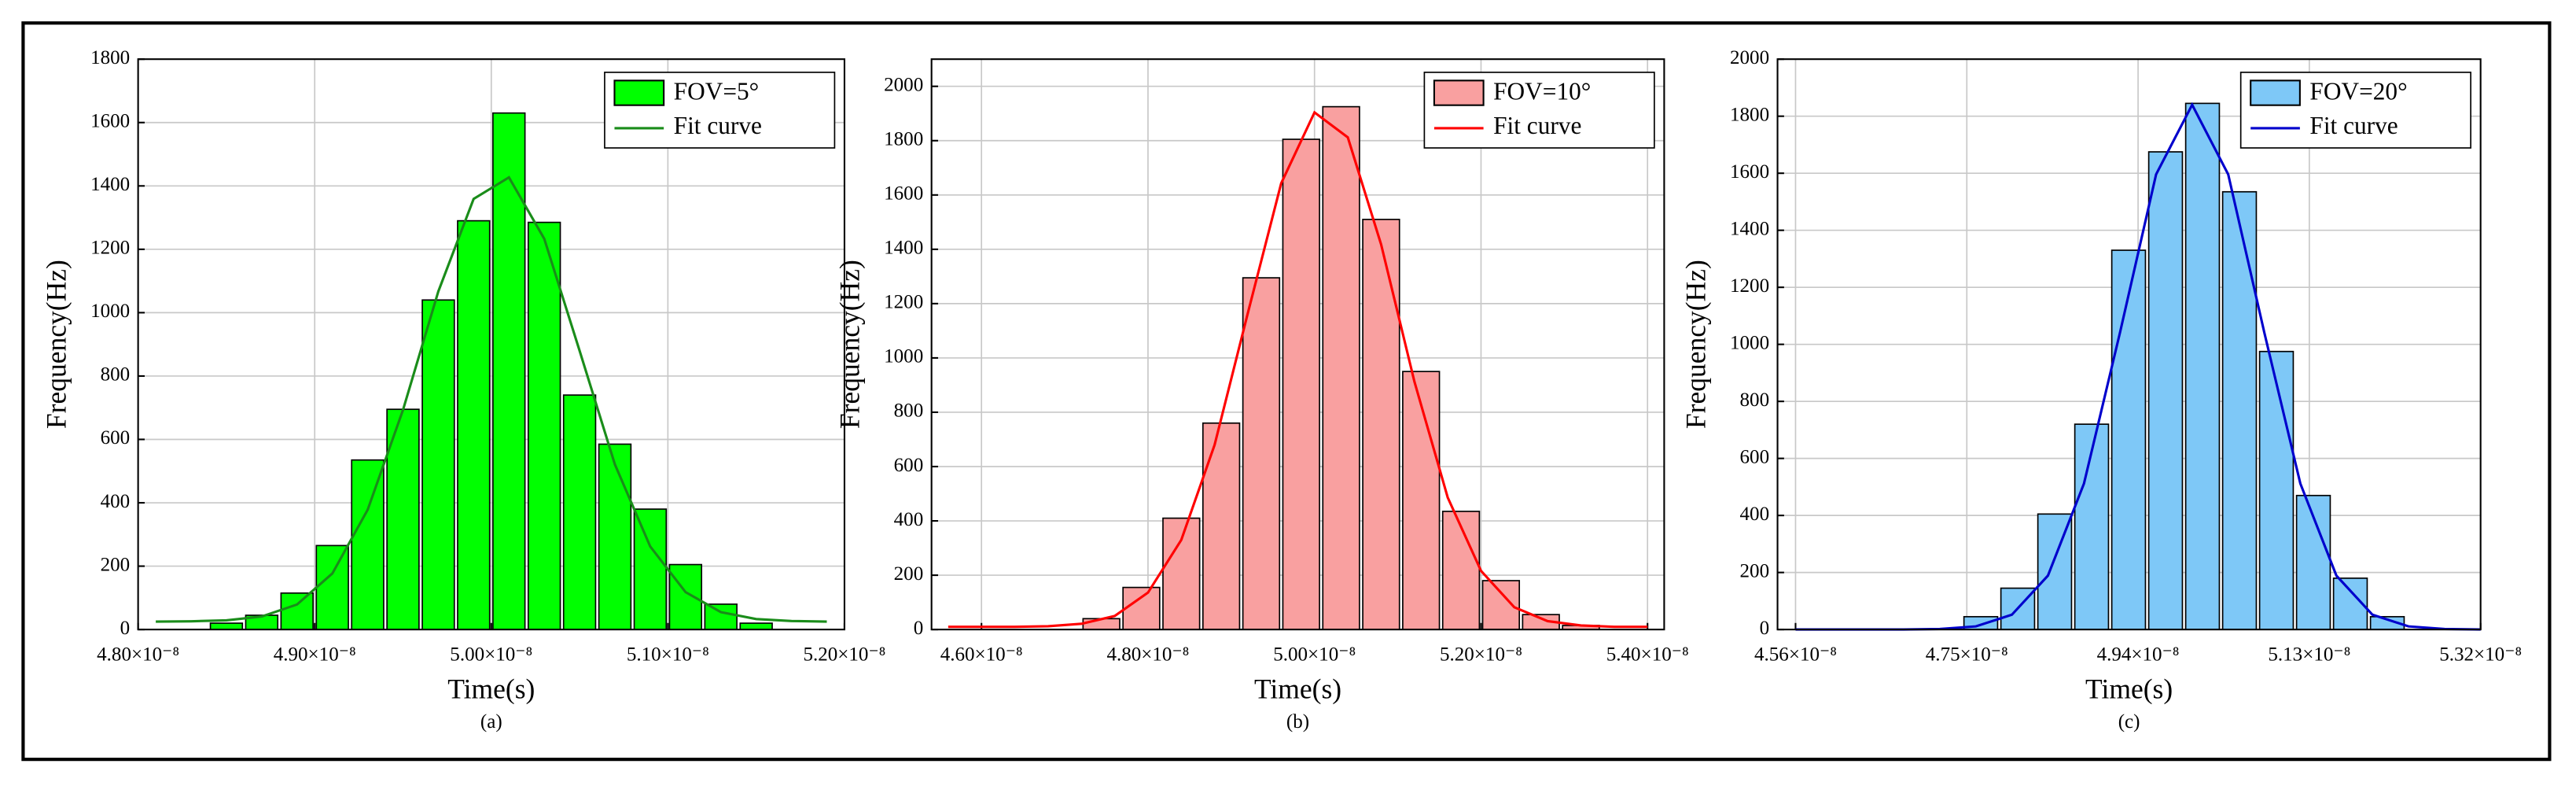 This screenshot has height=786, width=2576. What do you see at coordinates (138, 654) in the screenshot?
I see `x-tick-label: 4.80×10⁻⁸` at bounding box center [138, 654].